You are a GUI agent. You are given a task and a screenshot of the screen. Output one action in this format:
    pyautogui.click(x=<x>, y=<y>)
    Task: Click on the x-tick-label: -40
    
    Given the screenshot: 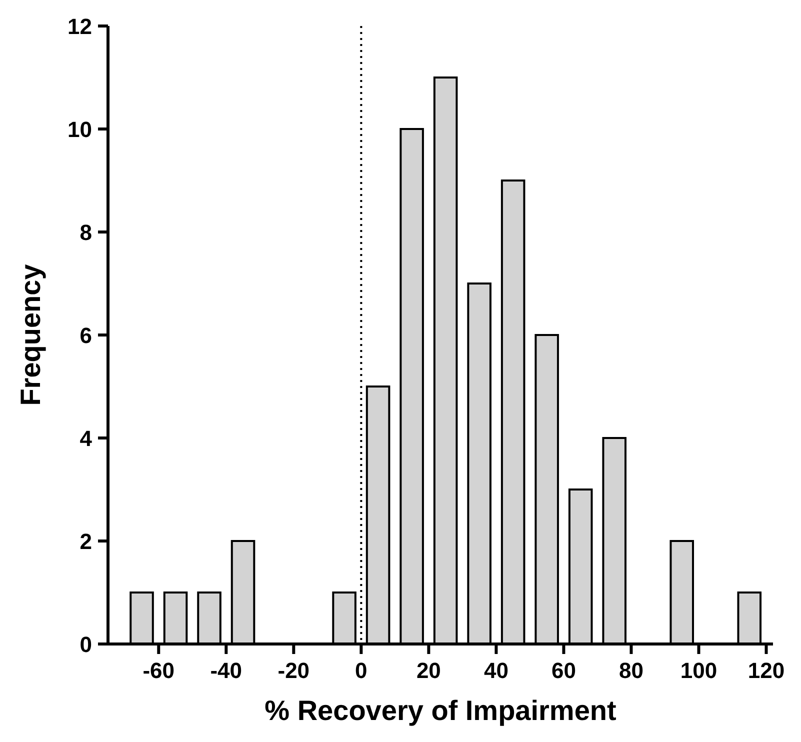 What is the action you would take?
    pyautogui.click(x=226, y=670)
    